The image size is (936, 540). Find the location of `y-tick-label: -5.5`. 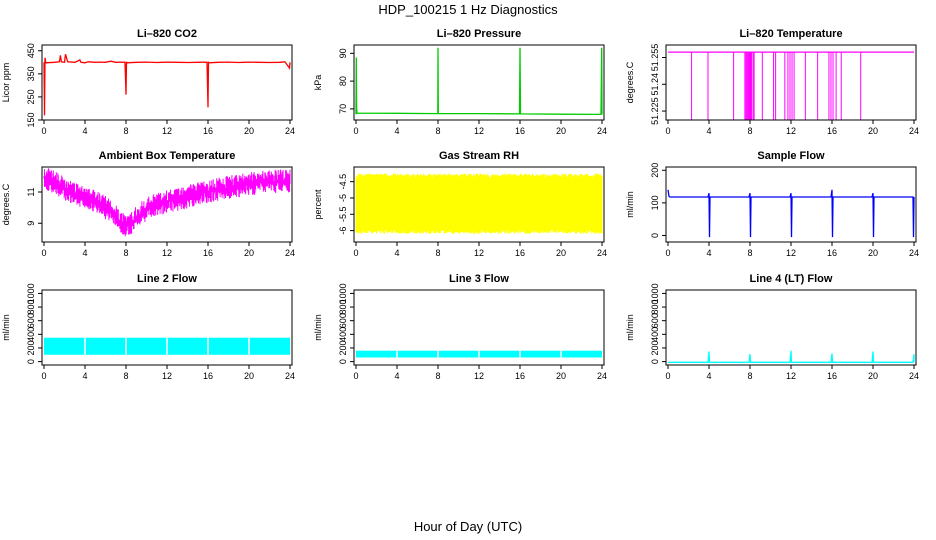

y-tick-label: -5.5 is located at coordinates (343, 215).